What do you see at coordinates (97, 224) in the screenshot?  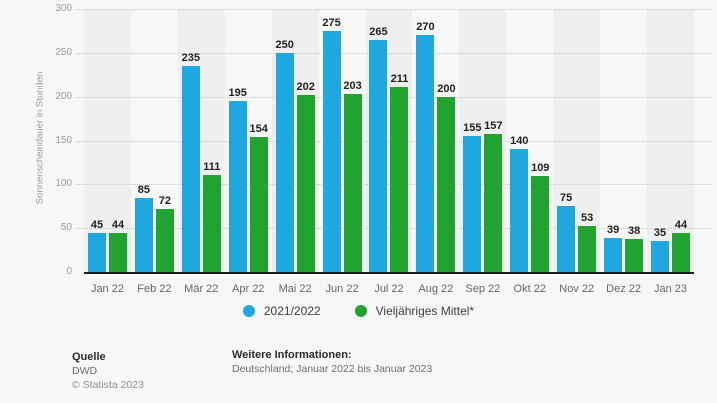 I see `bar-value-label: 45` at bounding box center [97, 224].